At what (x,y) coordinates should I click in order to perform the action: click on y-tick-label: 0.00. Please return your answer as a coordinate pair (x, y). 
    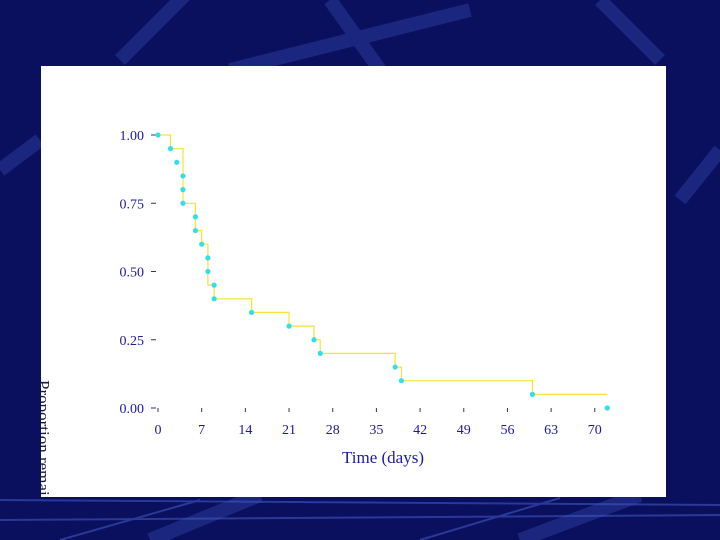
    Looking at the image, I should click on (132, 409).